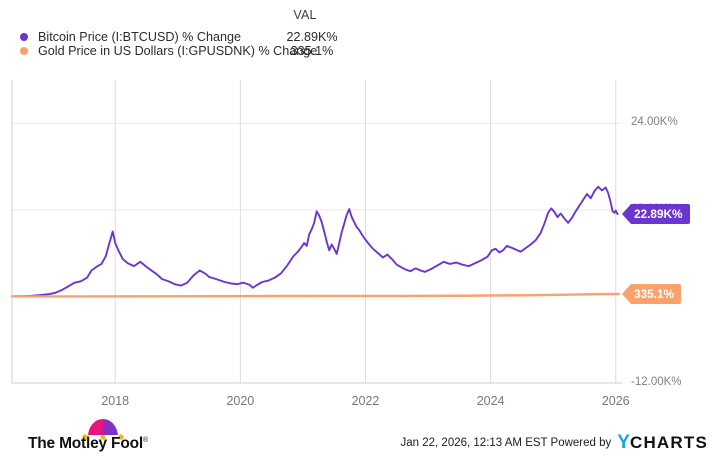 This screenshot has height=456, width=720. What do you see at coordinates (145, 440) in the screenshot?
I see `registered-trademark-icon: ®` at bounding box center [145, 440].